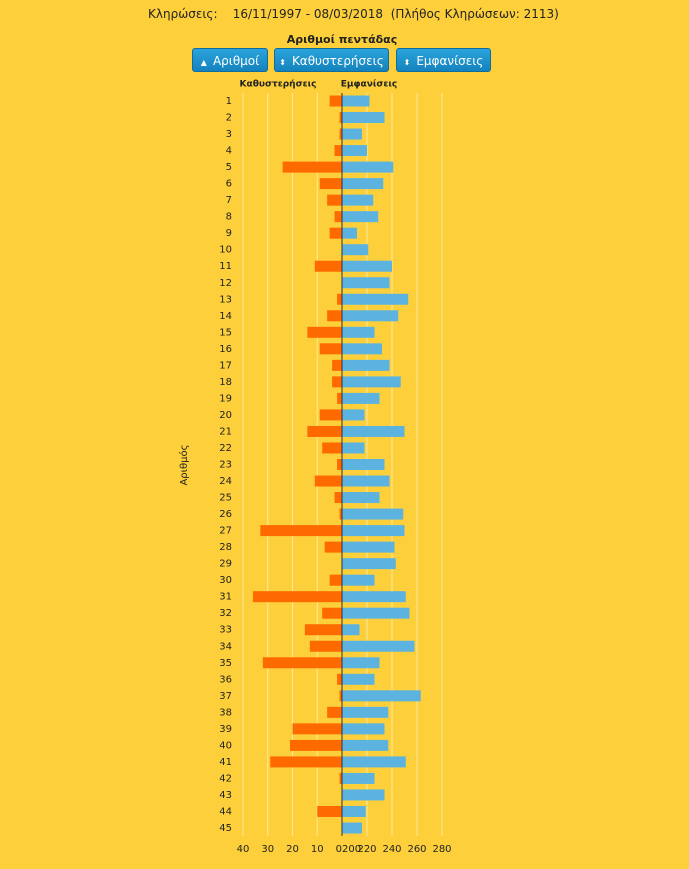  Describe the element at coordinates (225, 448) in the screenshot. I see `y-tick-label: 22` at that location.